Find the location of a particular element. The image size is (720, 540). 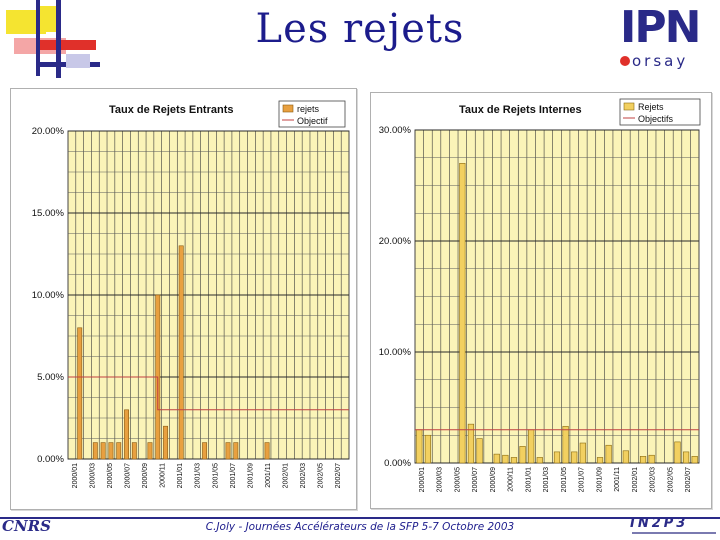

y-tick-label: 30.00% is located at coordinates (395, 130).